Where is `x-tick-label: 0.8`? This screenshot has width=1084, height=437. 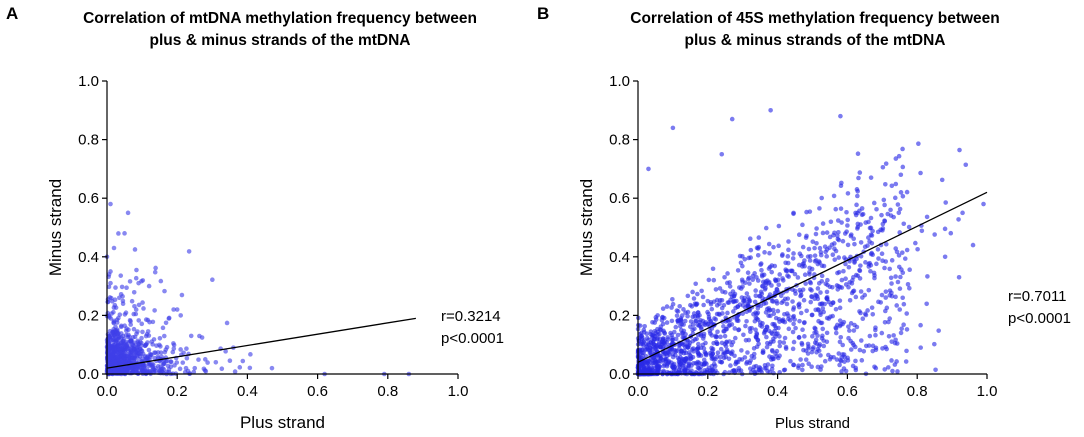
x-tick-label: 0.8 is located at coordinates (917, 391).